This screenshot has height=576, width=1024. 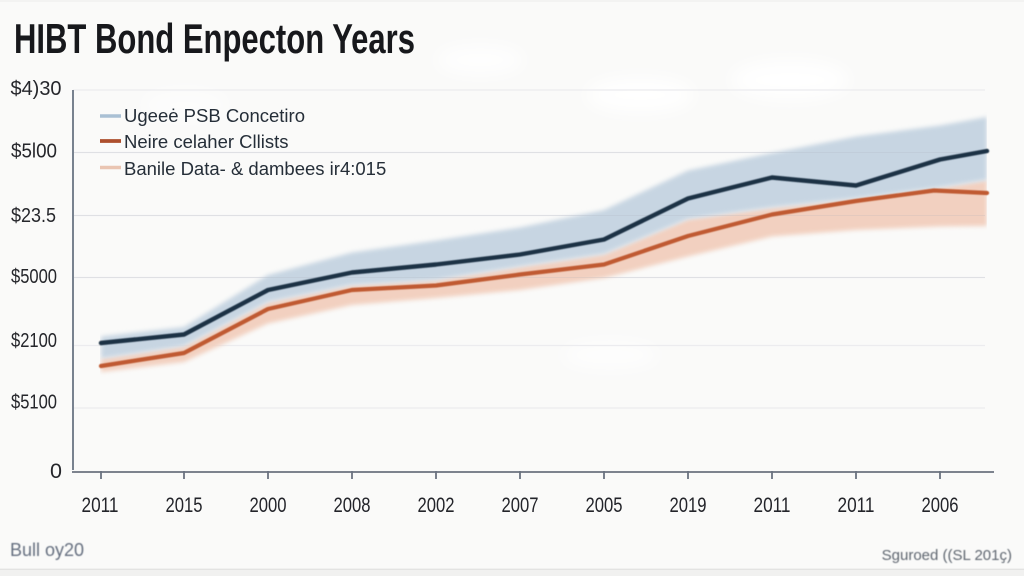 What do you see at coordinates (688, 505) in the screenshot?
I see `svg-text: 2019` at bounding box center [688, 505].